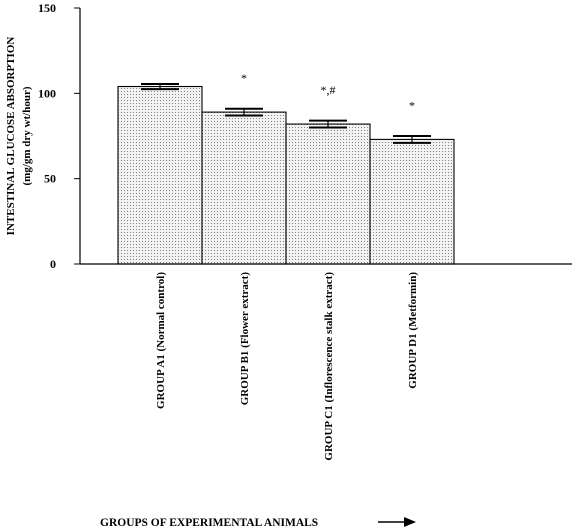 This screenshot has width=580, height=531. Describe the element at coordinates (47, 93) in the screenshot. I see `y-tick-label-100: 100` at that location.